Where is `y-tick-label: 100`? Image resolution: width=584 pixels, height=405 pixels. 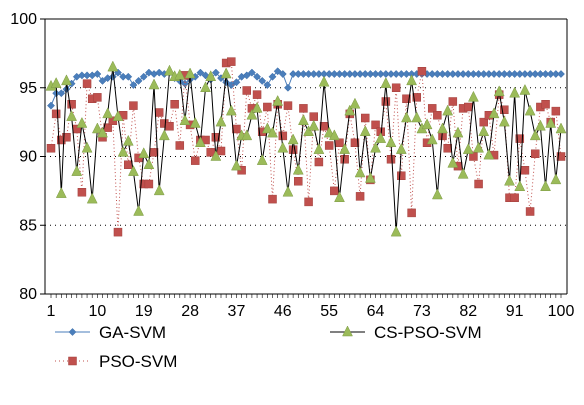
y-tick-label: 100 is located at coordinates (23, 19).